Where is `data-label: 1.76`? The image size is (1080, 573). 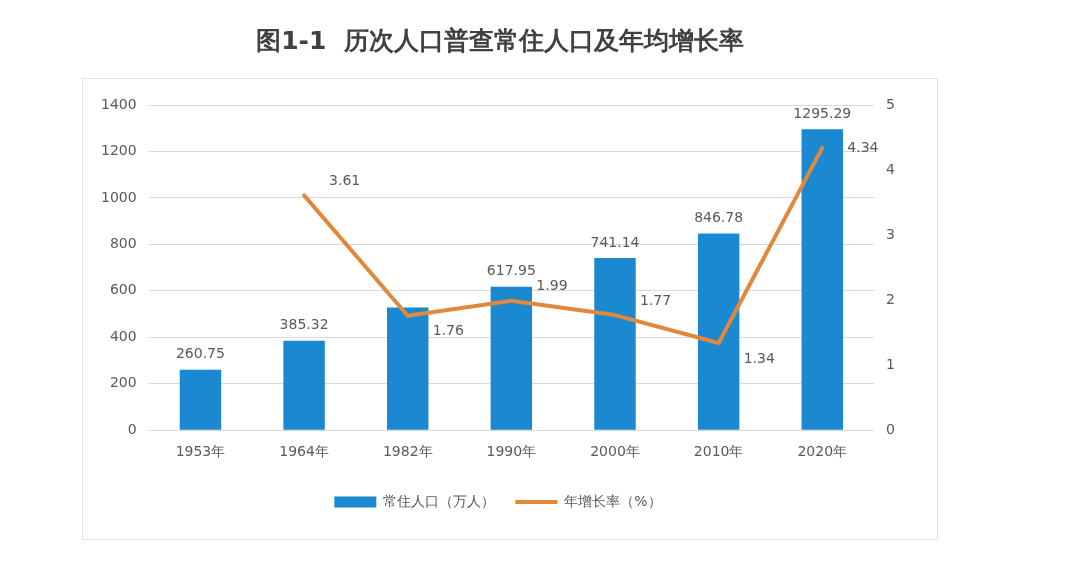 data-label: 1.76 is located at coordinates (448, 330).